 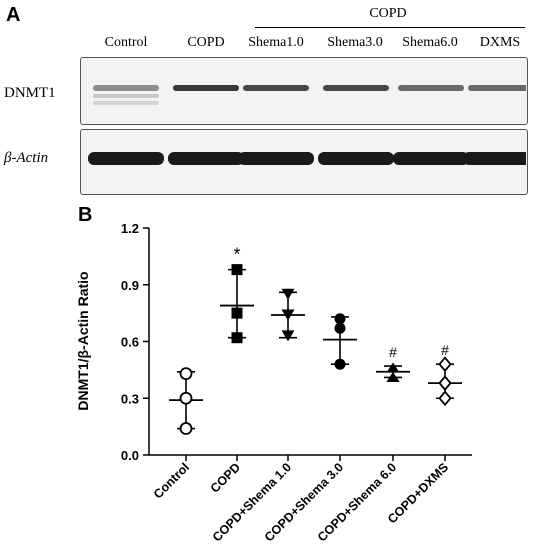 I want to click on lane-label-dxms: DXMS, so click(x=500, y=42).